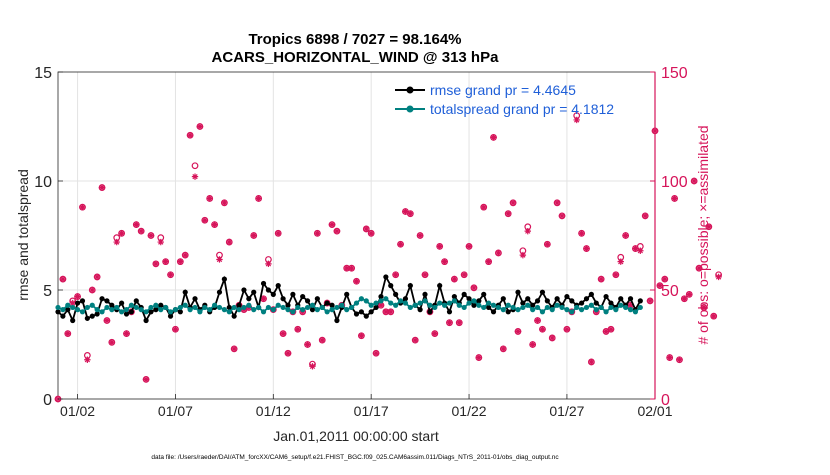 The image size is (830, 475). I want to click on y-tick-label-left: 10, so click(43, 182).